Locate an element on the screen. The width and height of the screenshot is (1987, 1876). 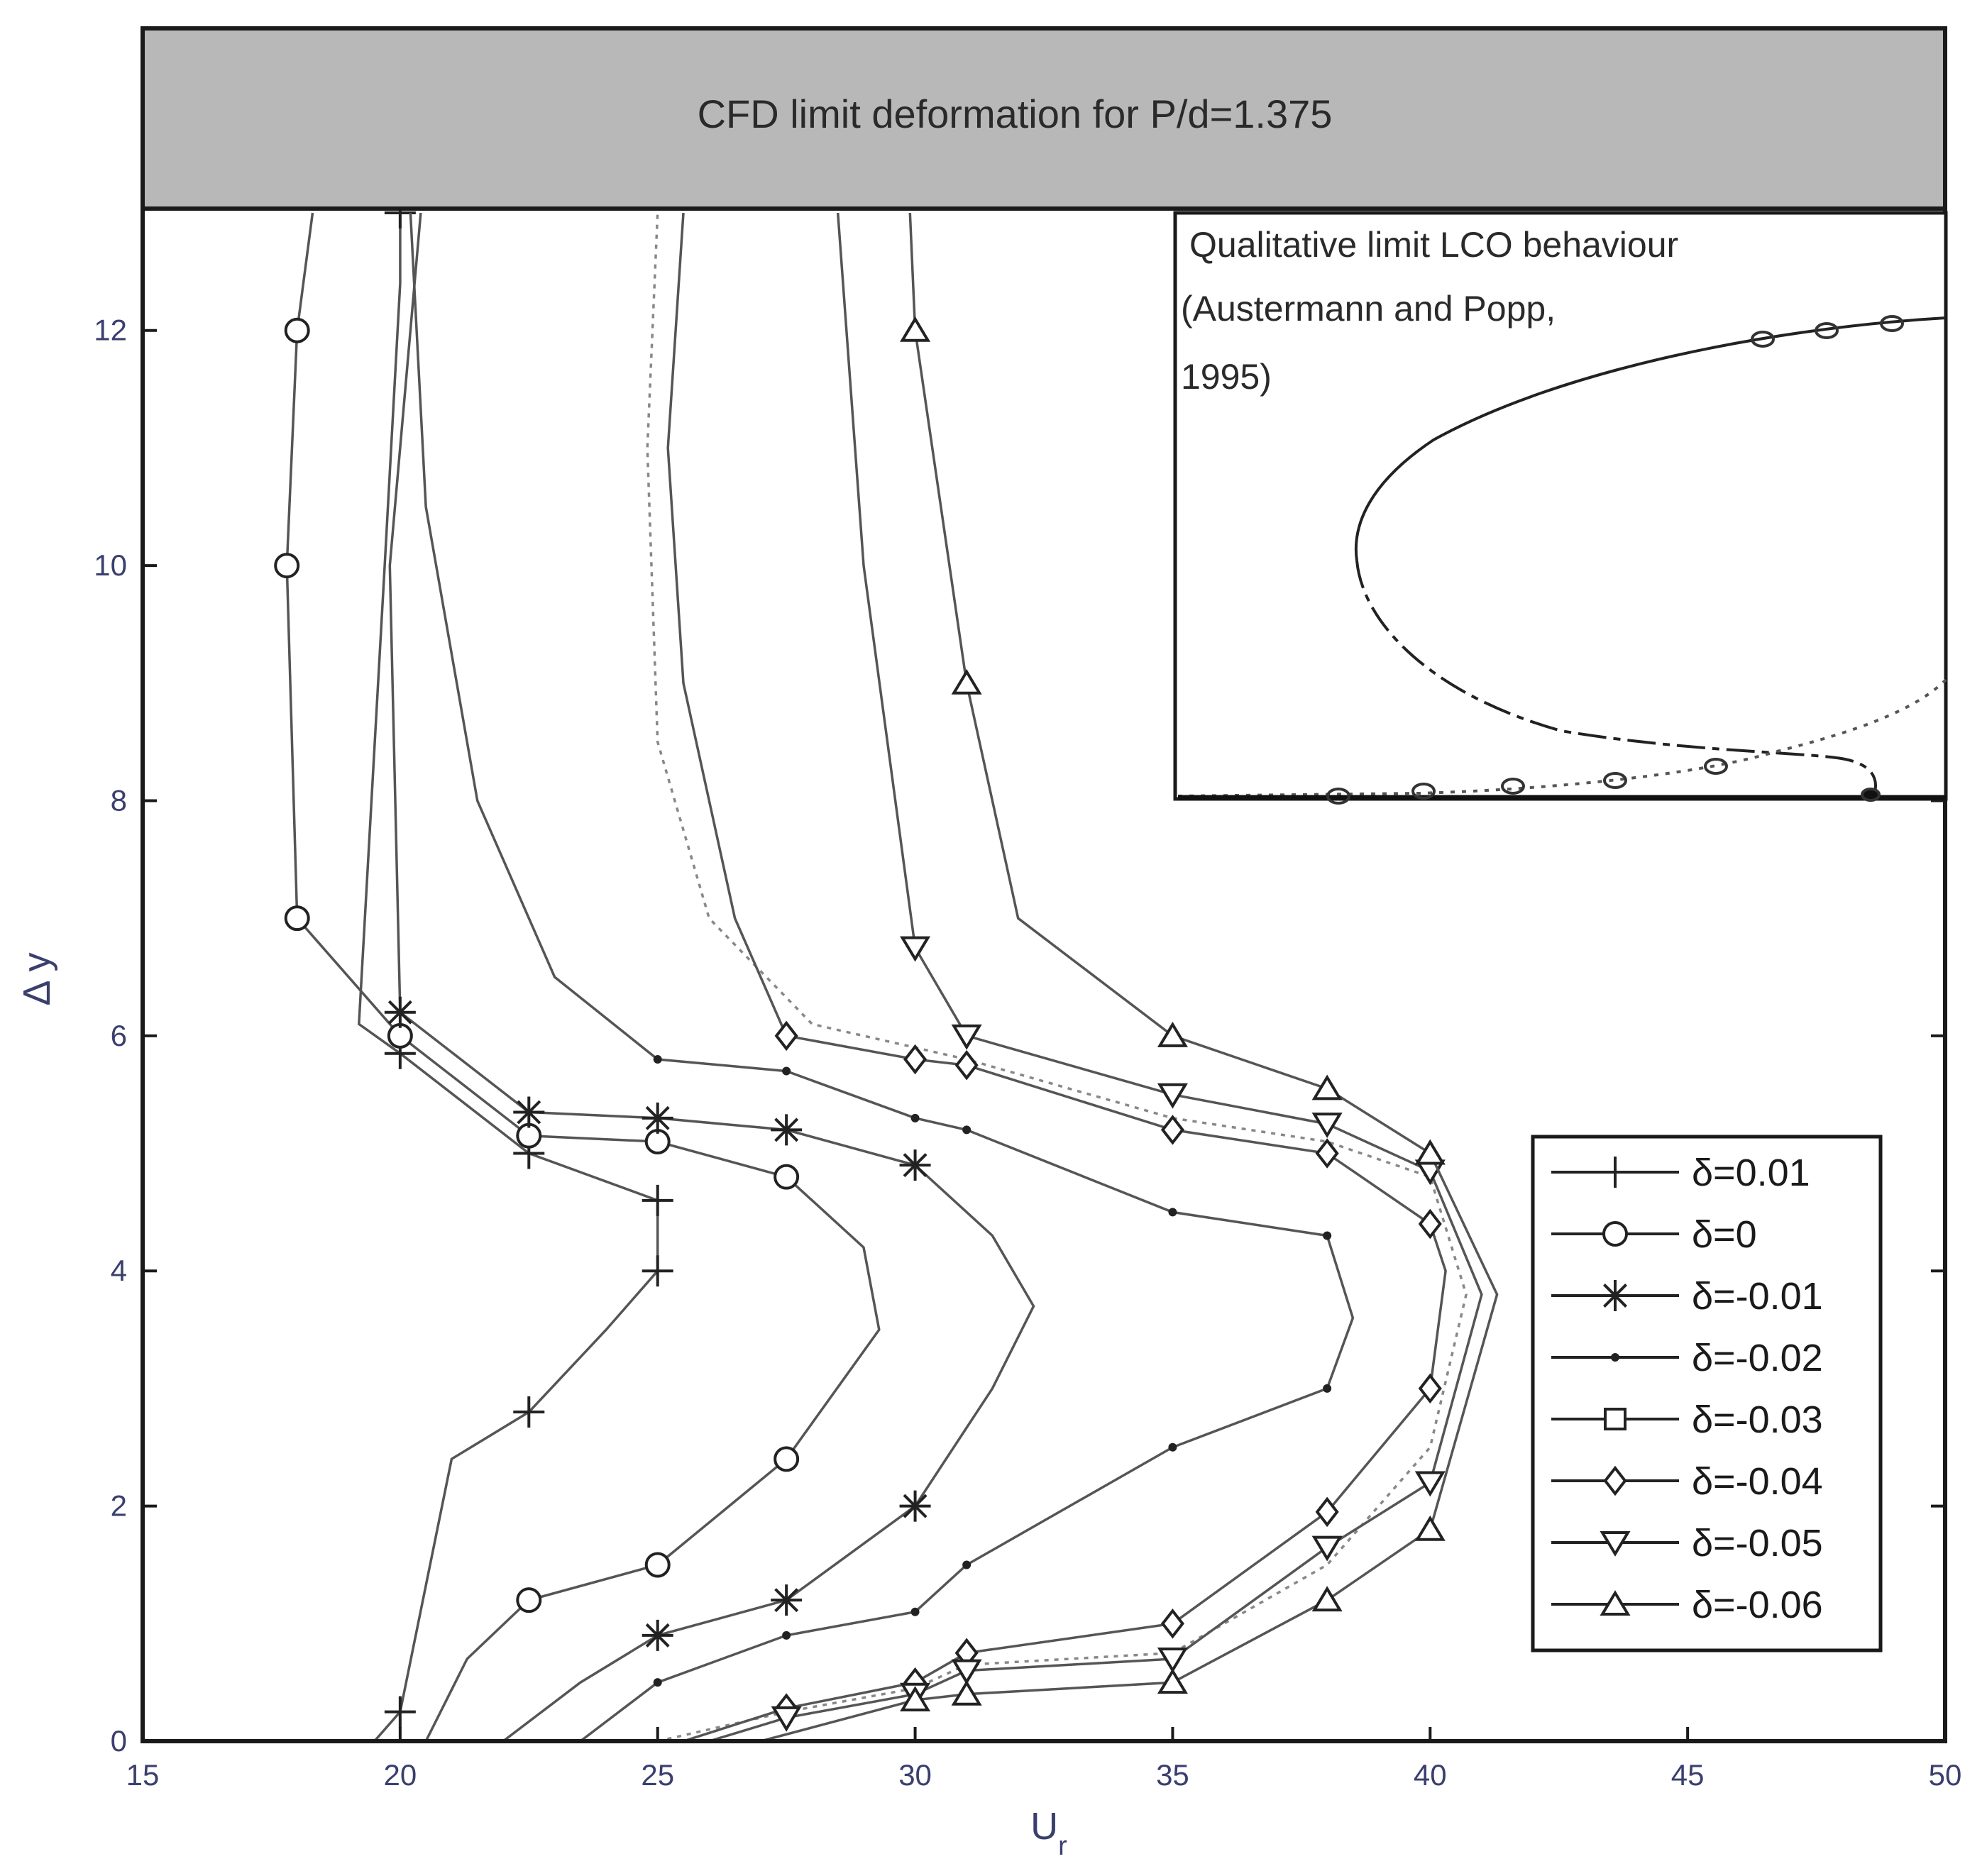
legend-label: δ=-0.01 is located at coordinates (1758, 1297).